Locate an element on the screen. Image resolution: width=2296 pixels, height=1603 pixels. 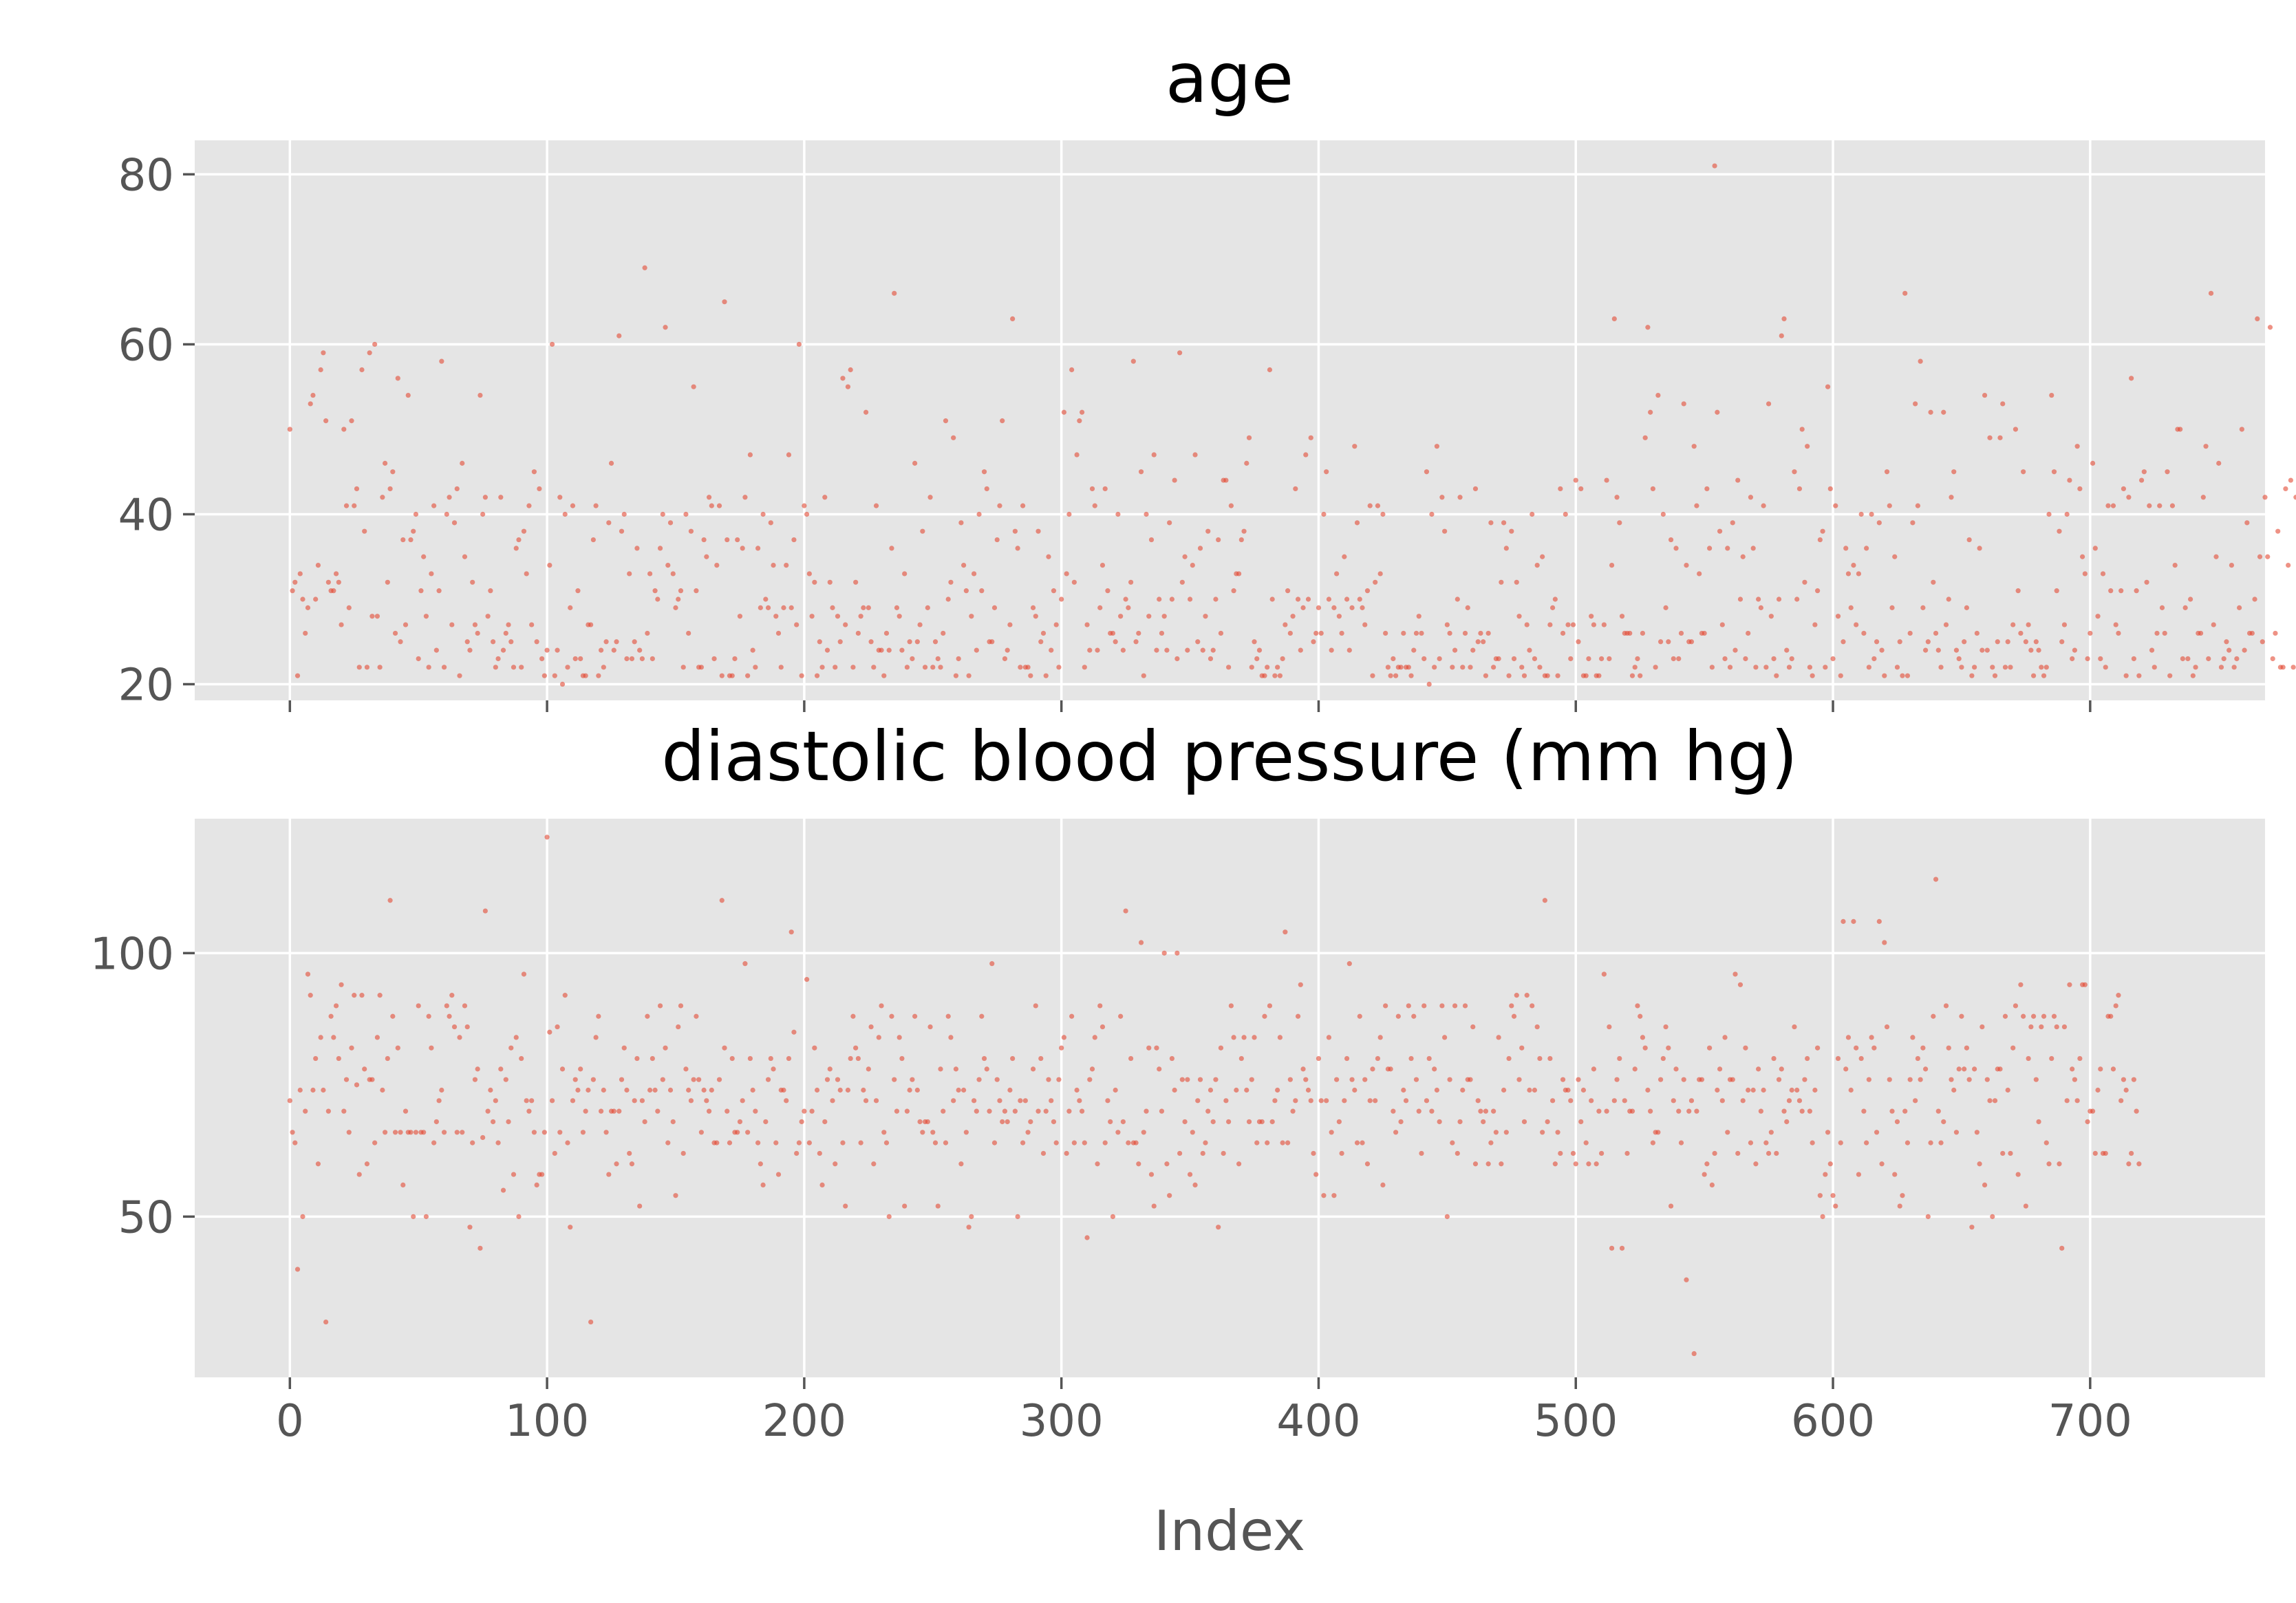
age-y-ticks: 20 40 60 80 is located at coordinates (156, 430).